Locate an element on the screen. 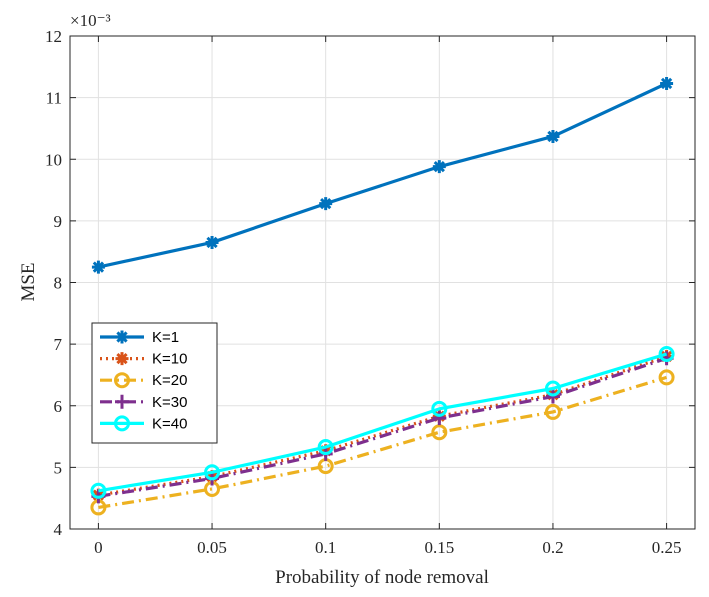 Image resolution: width=709 pixels, height=597 pixels. y-tick-label: 5 is located at coordinates (58, 467).